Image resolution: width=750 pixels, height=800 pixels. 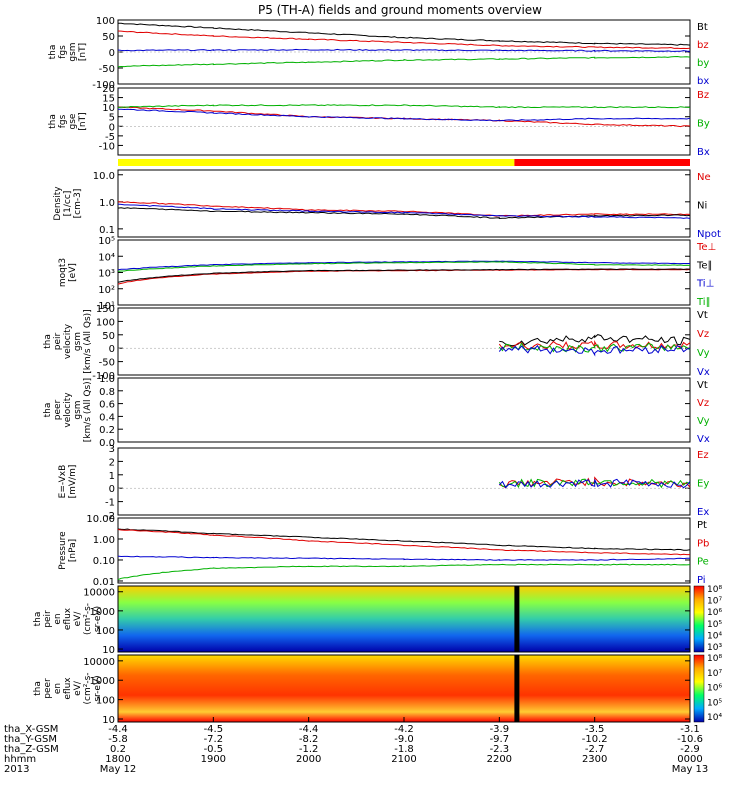 I want to click on legend-entry-Pb: Pb, so click(x=703, y=543).